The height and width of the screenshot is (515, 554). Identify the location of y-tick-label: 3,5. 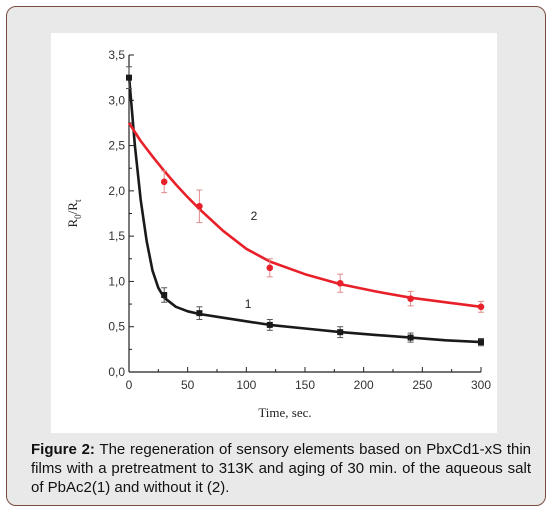
(116, 55).